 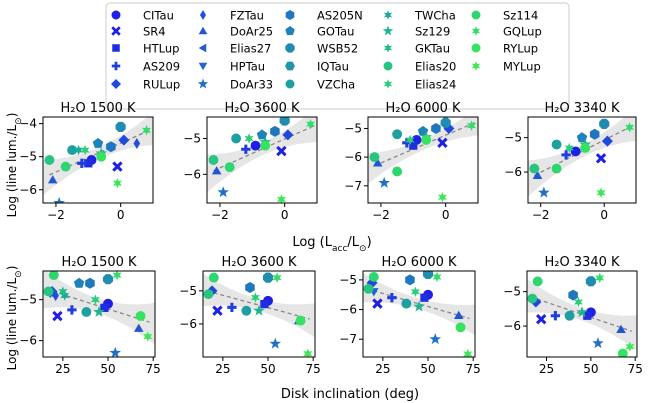 What do you see at coordinates (590, 281) in the screenshot?
I see `point-wsb52` at bounding box center [590, 281].